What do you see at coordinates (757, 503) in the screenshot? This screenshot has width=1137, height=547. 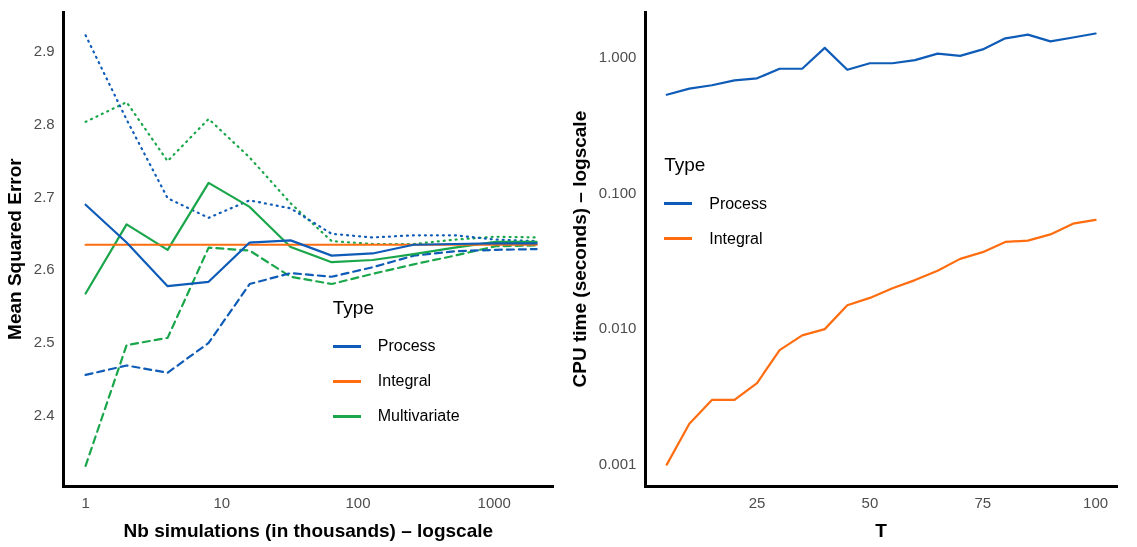 I see `x-tick-label: 25` at bounding box center [757, 503].